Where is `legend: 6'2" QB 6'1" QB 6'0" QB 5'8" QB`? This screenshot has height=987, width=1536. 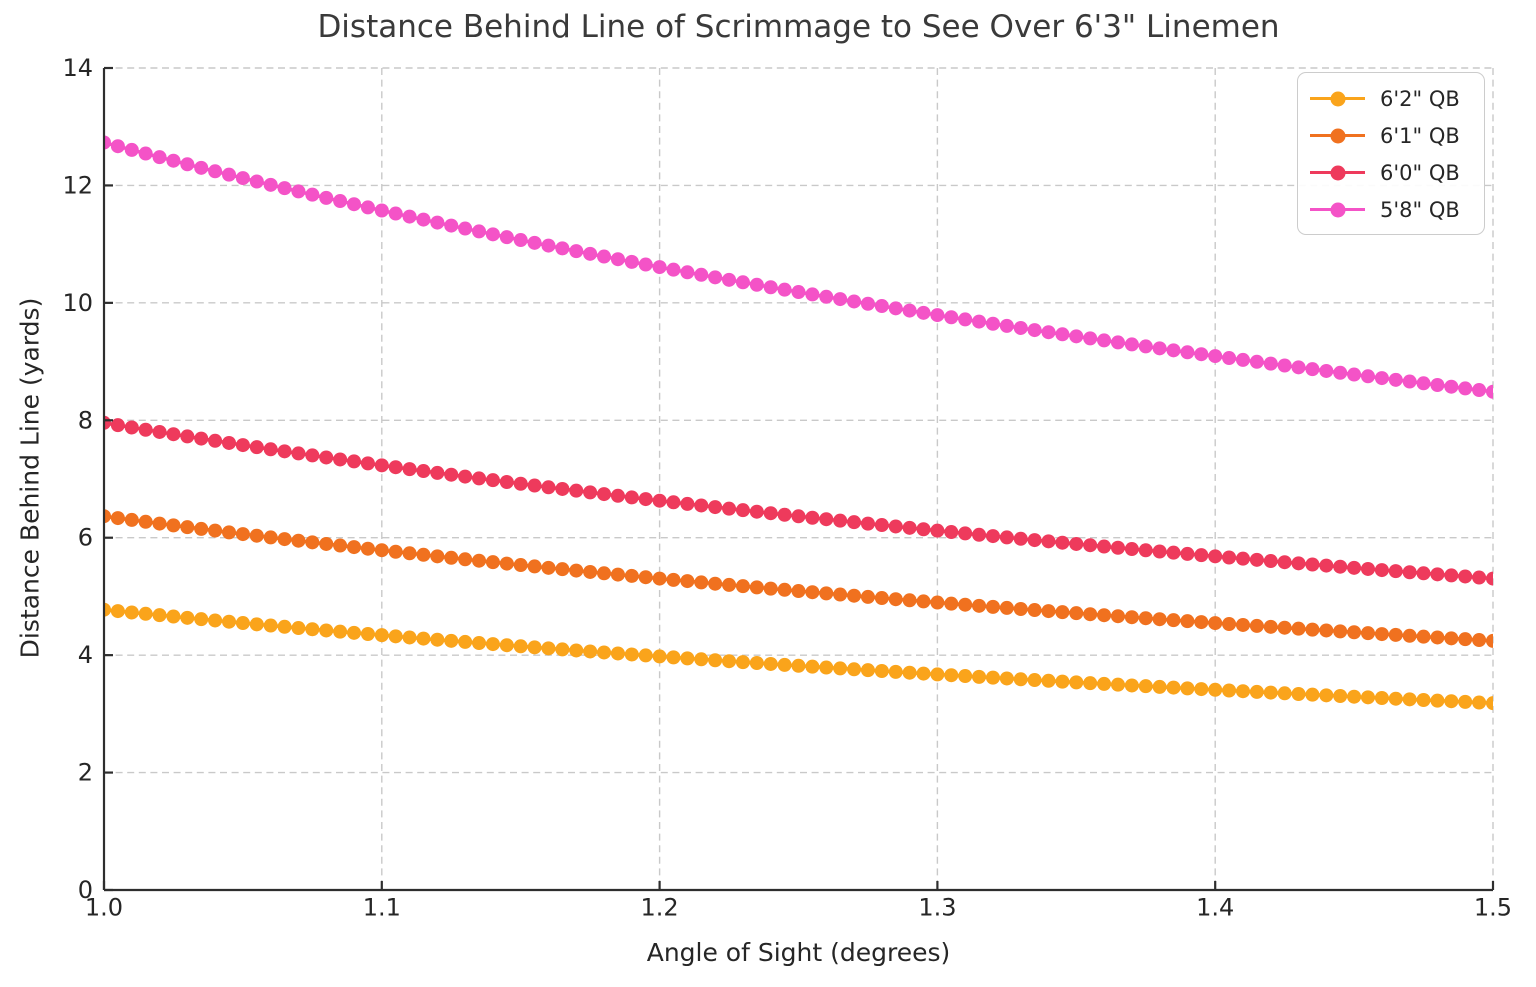
legend: 6'2" QB 6'1" QB 6'0" QB 5'8" QB is located at coordinates (1391, 153).